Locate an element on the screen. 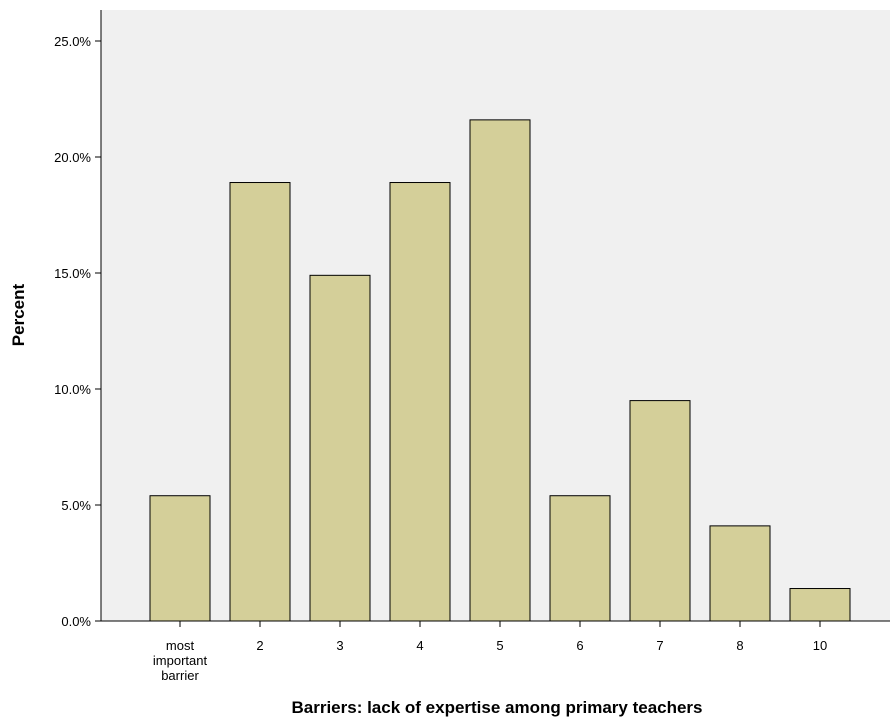 This screenshot has height=722, width=891. y-tick-label: 20.0% is located at coordinates (72, 157).